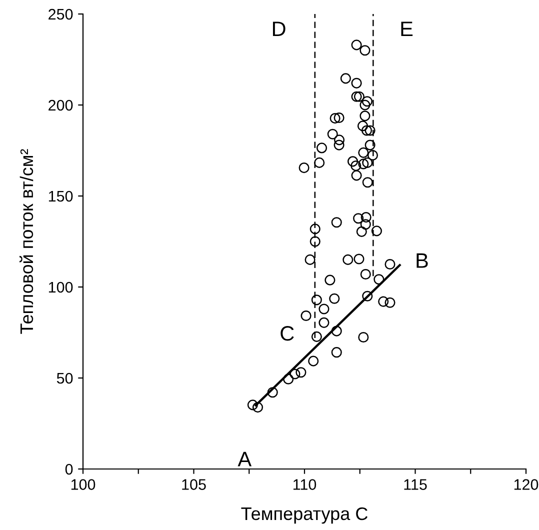  What do you see at coordinates (60, 14) in the screenshot?
I see `y-tick-label: 250` at bounding box center [60, 14].